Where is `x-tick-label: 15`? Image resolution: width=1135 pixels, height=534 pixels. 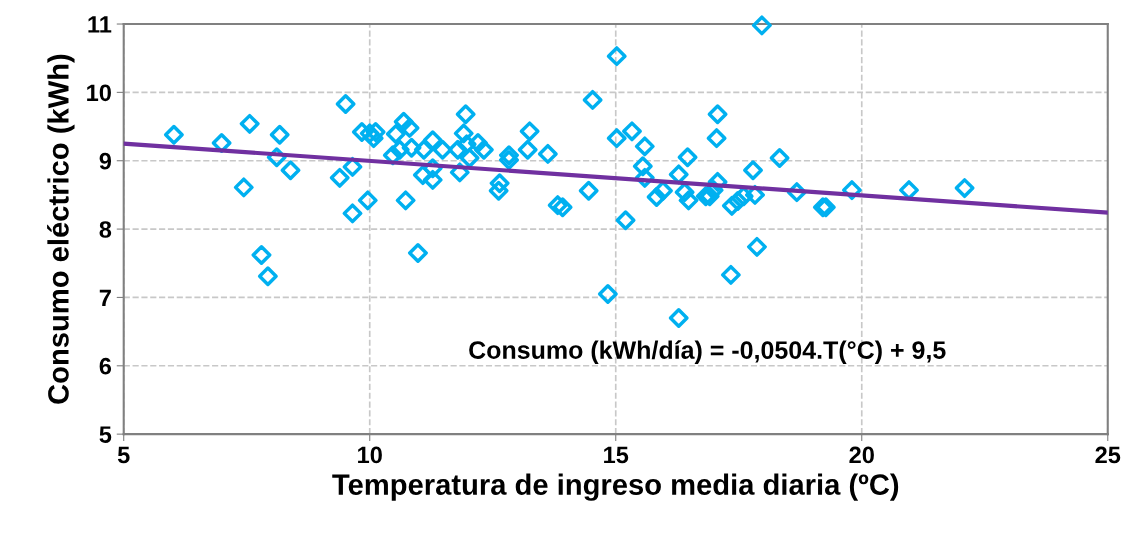
x-tick-label: 15 is located at coordinates (616, 455).